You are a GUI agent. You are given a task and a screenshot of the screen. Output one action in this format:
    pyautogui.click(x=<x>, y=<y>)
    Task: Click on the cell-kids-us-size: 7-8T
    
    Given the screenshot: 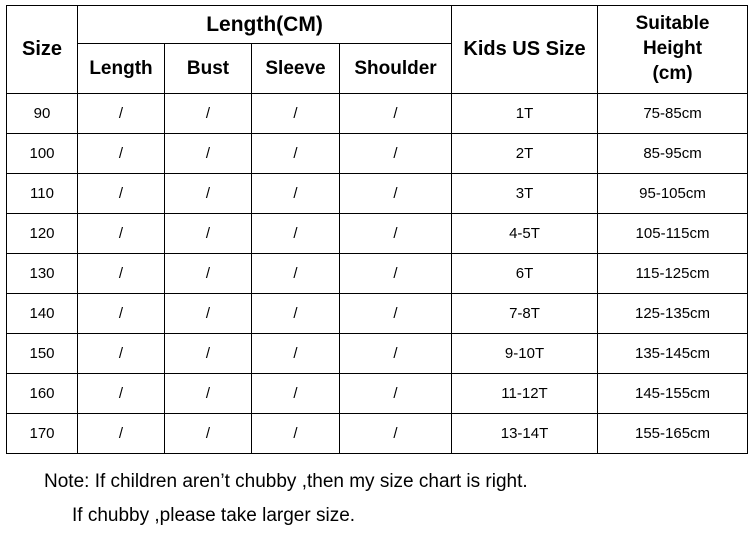 What is the action you would take?
    pyautogui.click(x=525, y=313)
    